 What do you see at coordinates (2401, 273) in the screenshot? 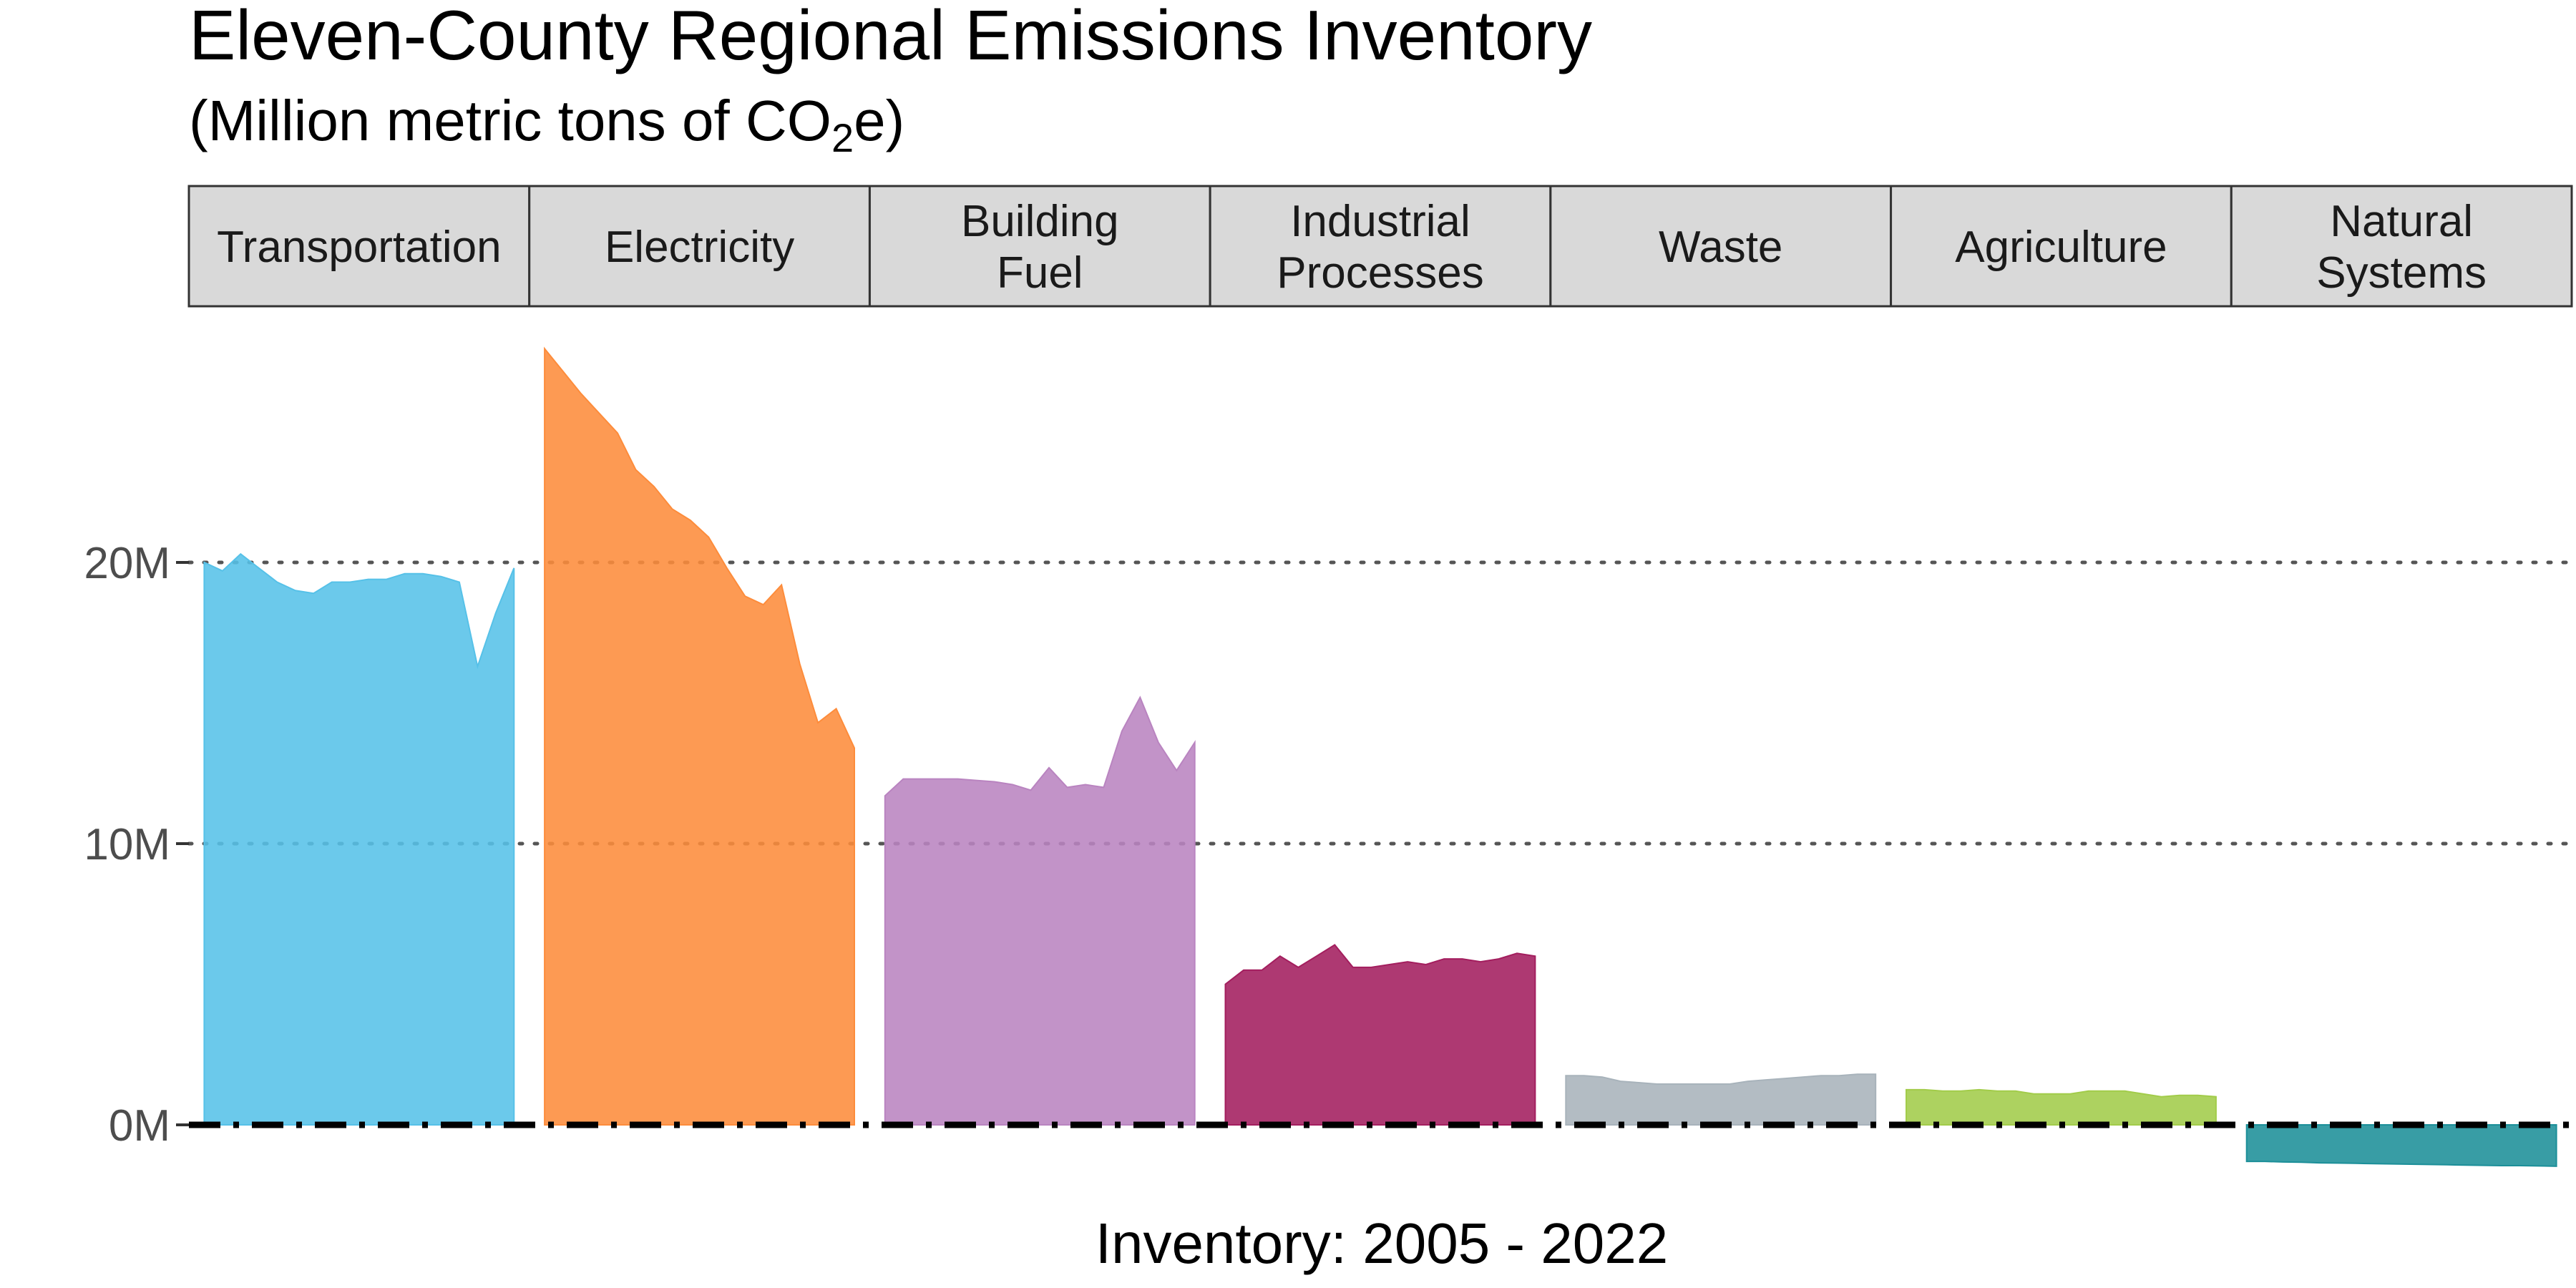
I see `facet-strip-label: Systems` at bounding box center [2401, 273].